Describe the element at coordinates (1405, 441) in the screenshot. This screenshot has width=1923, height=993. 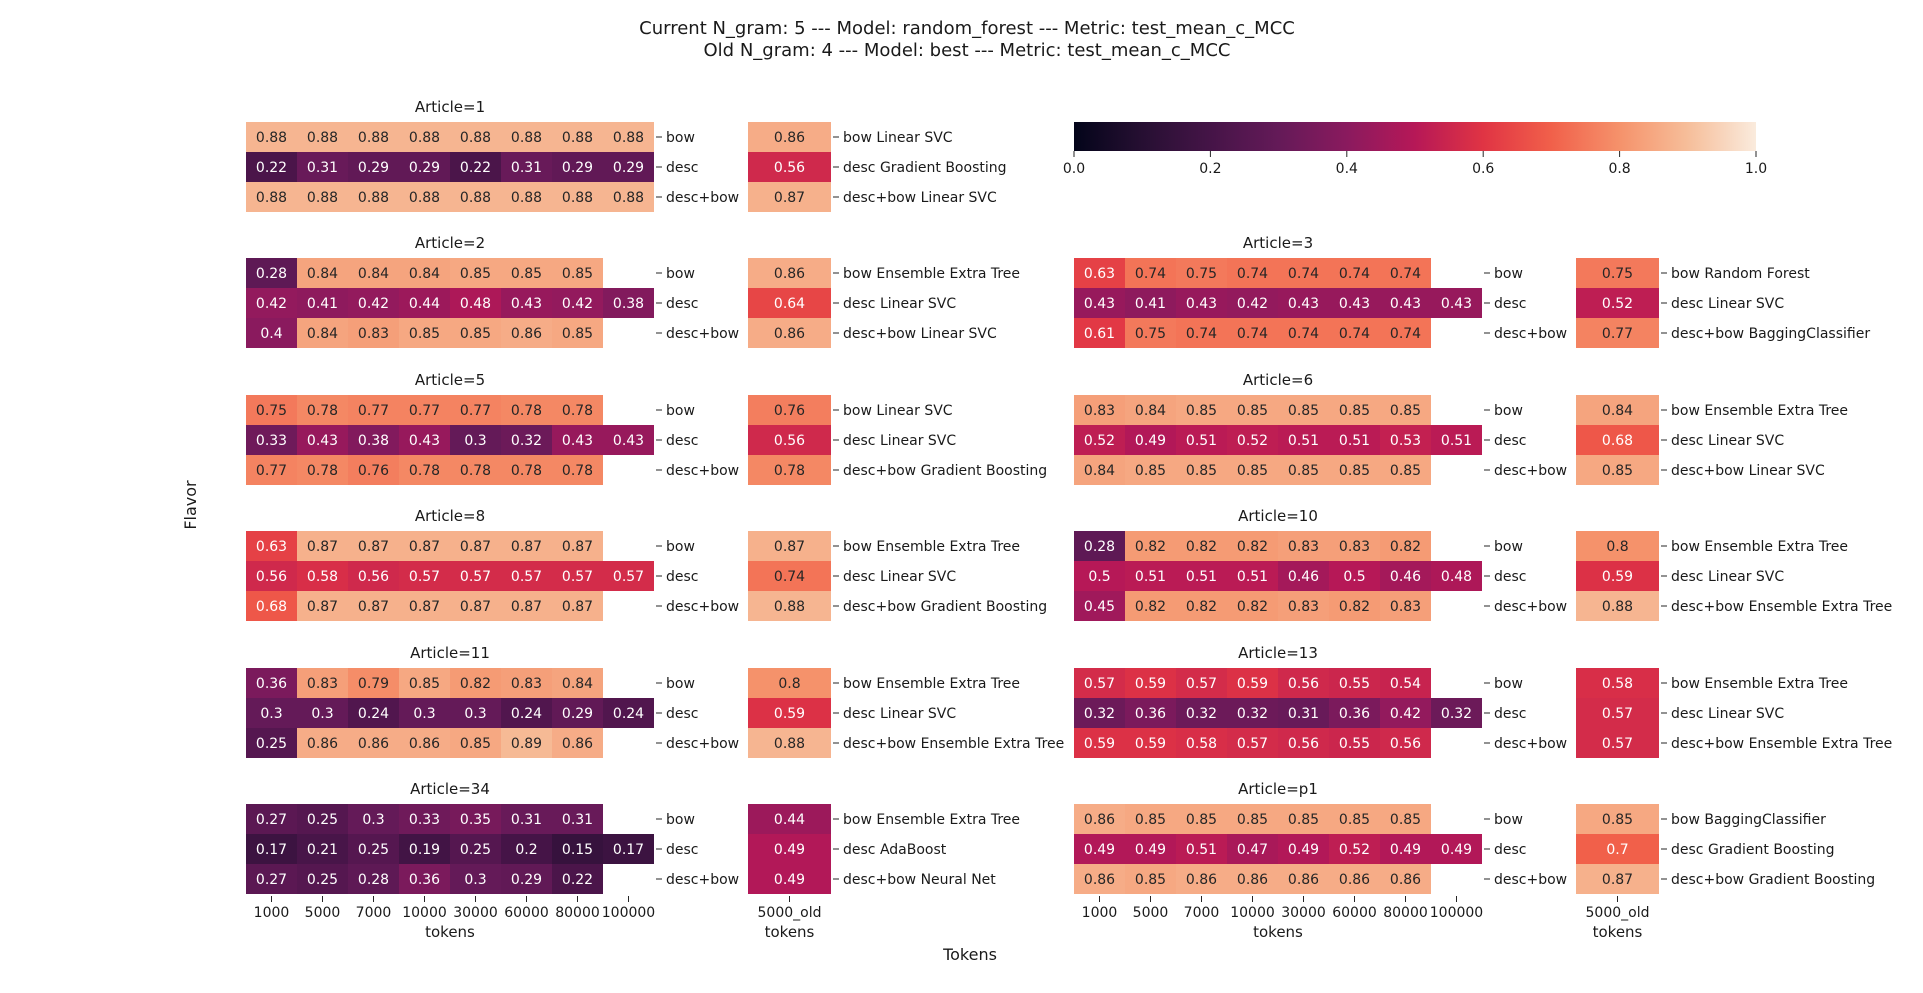
I see `cell-value-label: 0.53` at that location.